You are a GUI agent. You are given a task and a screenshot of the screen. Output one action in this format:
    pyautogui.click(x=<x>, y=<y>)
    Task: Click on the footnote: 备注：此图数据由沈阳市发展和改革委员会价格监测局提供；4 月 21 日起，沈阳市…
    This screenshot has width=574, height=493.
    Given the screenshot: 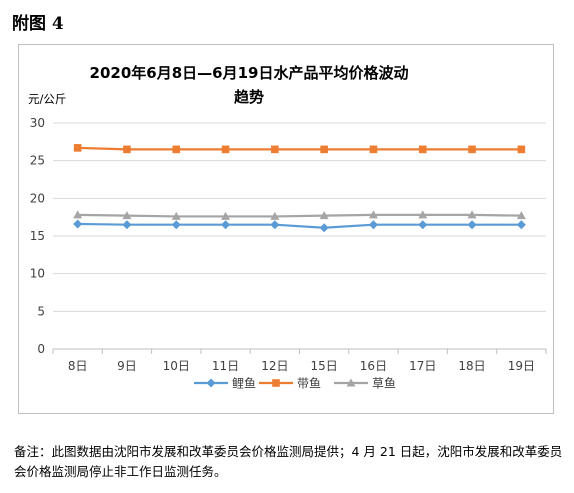 What is the action you would take?
    pyautogui.click(x=288, y=461)
    